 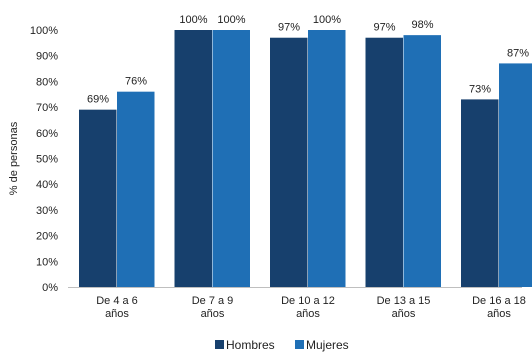 I want to click on x-tick-label: De 16 a 18 años, so click(x=499, y=307).